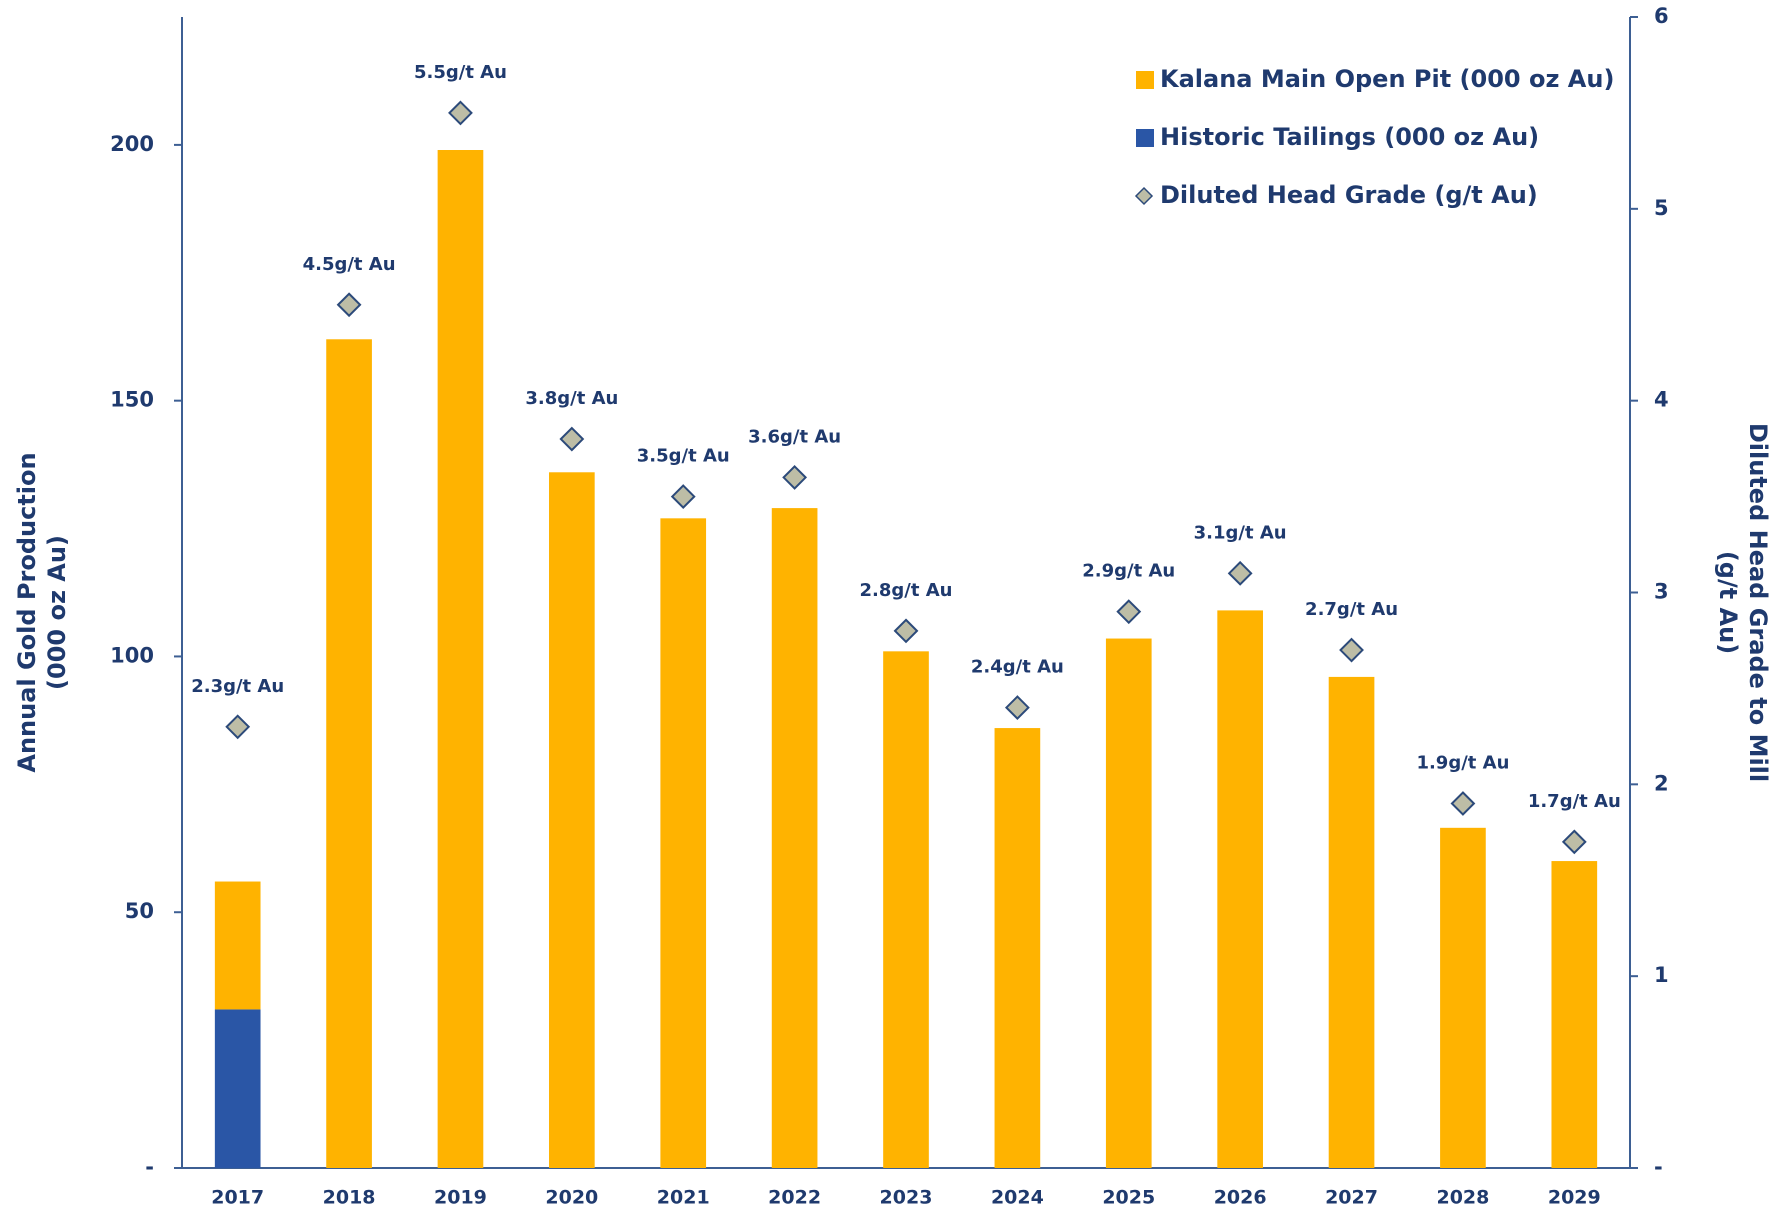 The width and height of the screenshot is (1787, 1210). What do you see at coordinates (1462, 1198) in the screenshot?
I see `x-tick-label: 2028` at bounding box center [1462, 1198].